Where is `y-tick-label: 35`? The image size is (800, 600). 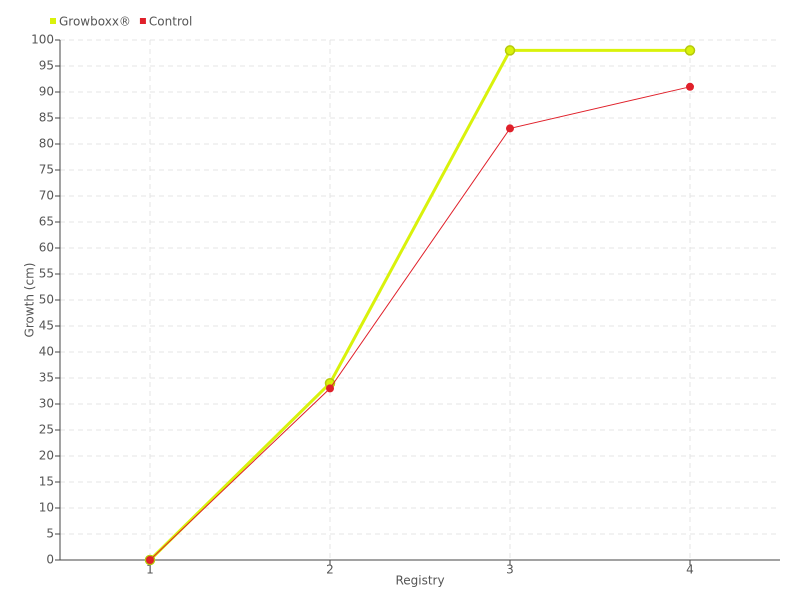
y-tick-label: 35 is located at coordinates (46, 378).